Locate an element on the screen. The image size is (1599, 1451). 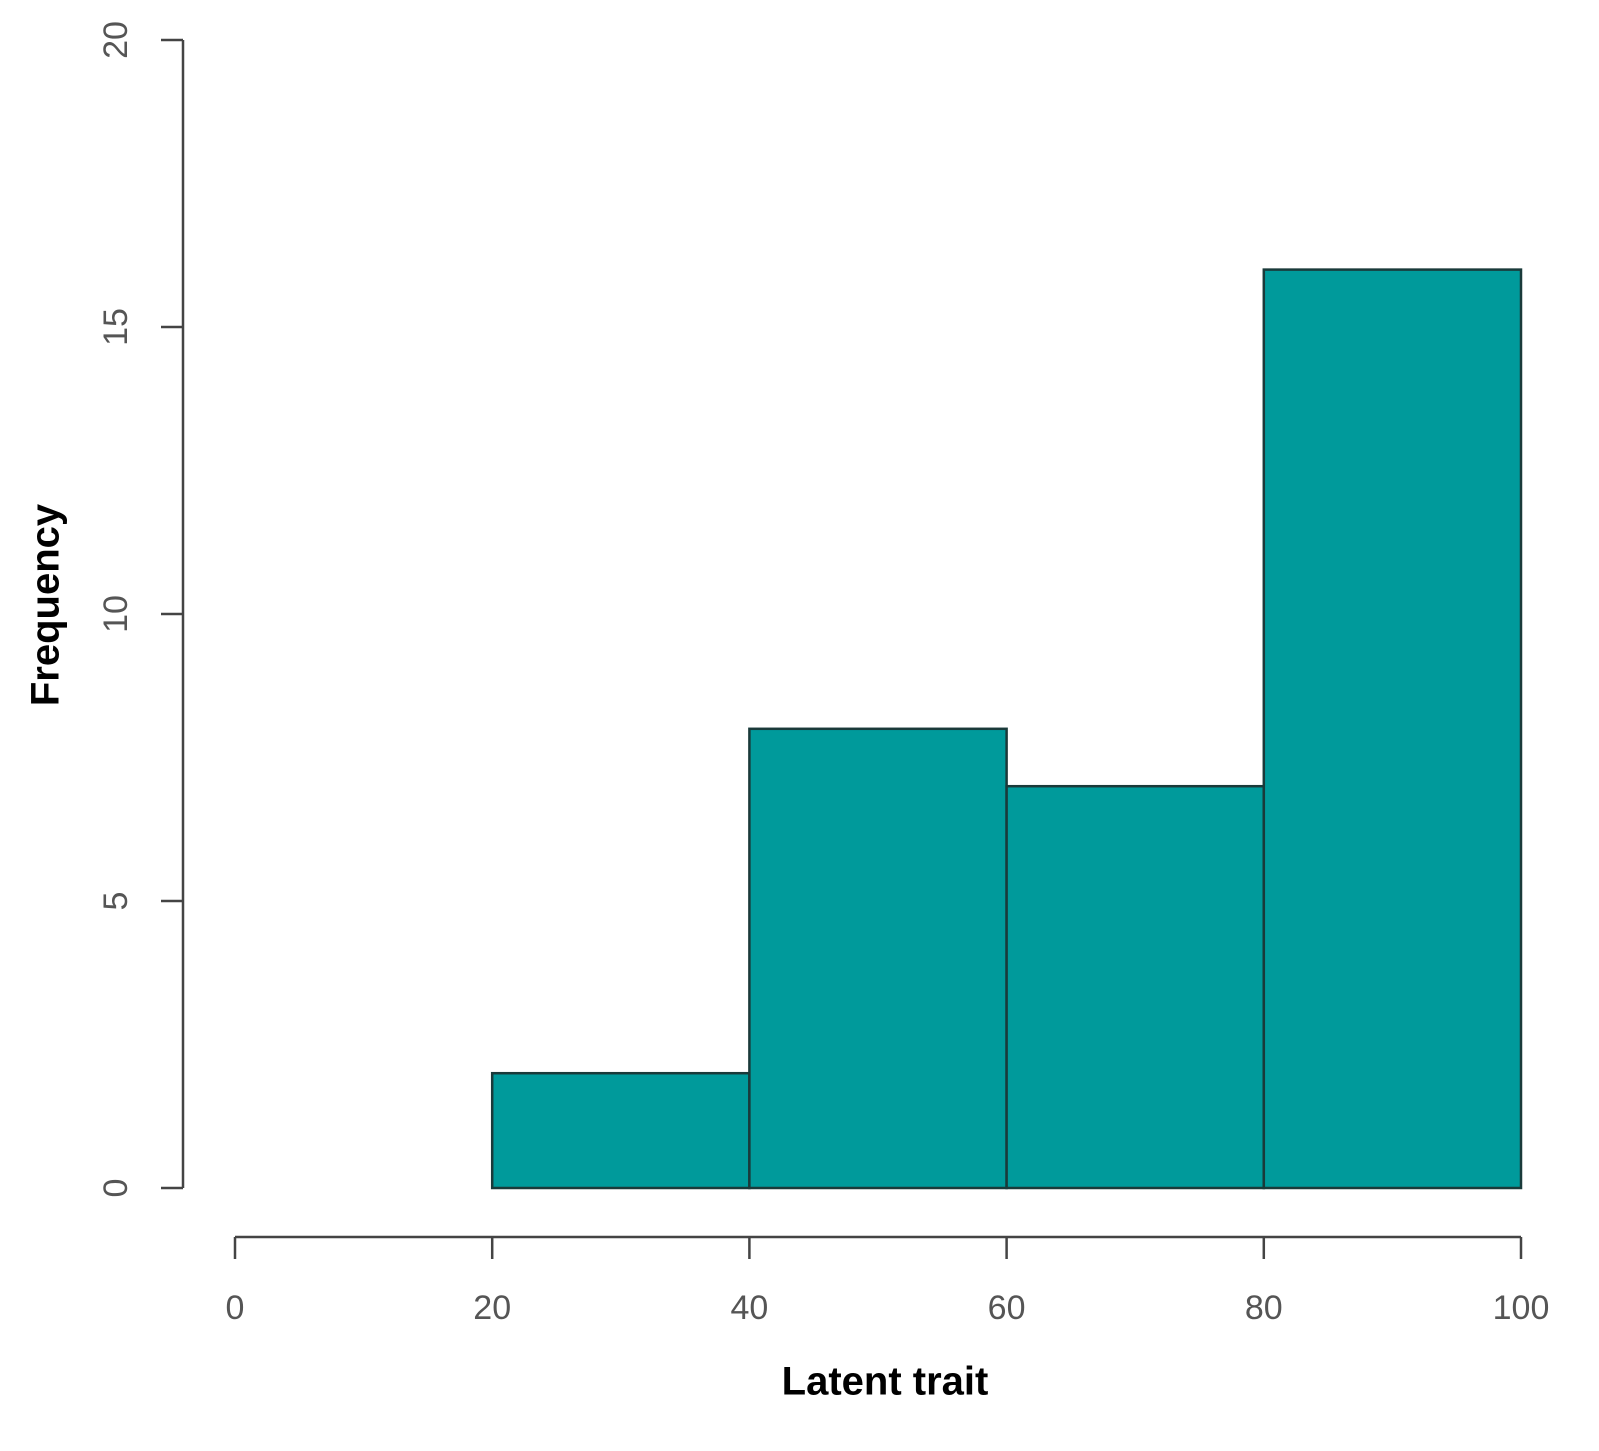
y-tick-label: 10 is located at coordinates (116, 614).